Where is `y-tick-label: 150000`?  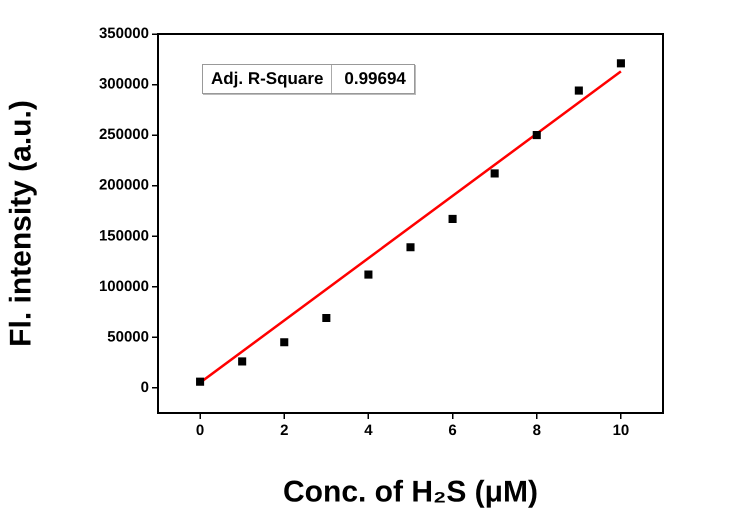
y-tick-label: 150000 is located at coordinates (123, 235).